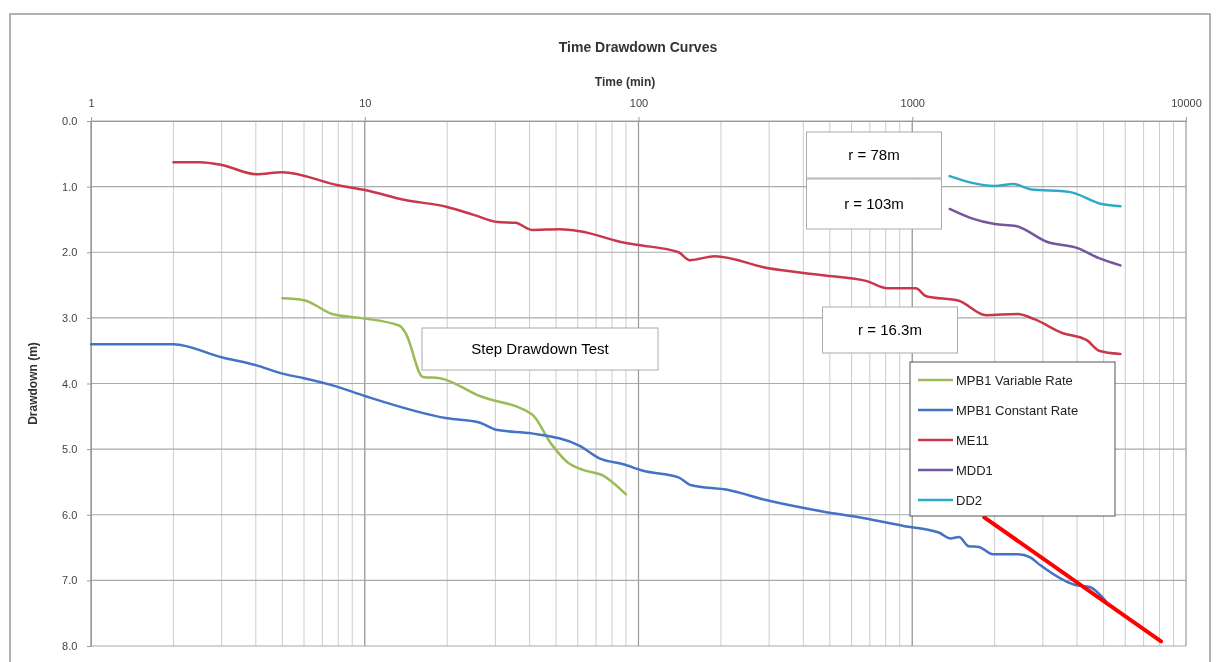 The width and height of the screenshot is (1218, 662). What do you see at coordinates (365, 103) in the screenshot?
I see `x-tick-label: 10` at bounding box center [365, 103].